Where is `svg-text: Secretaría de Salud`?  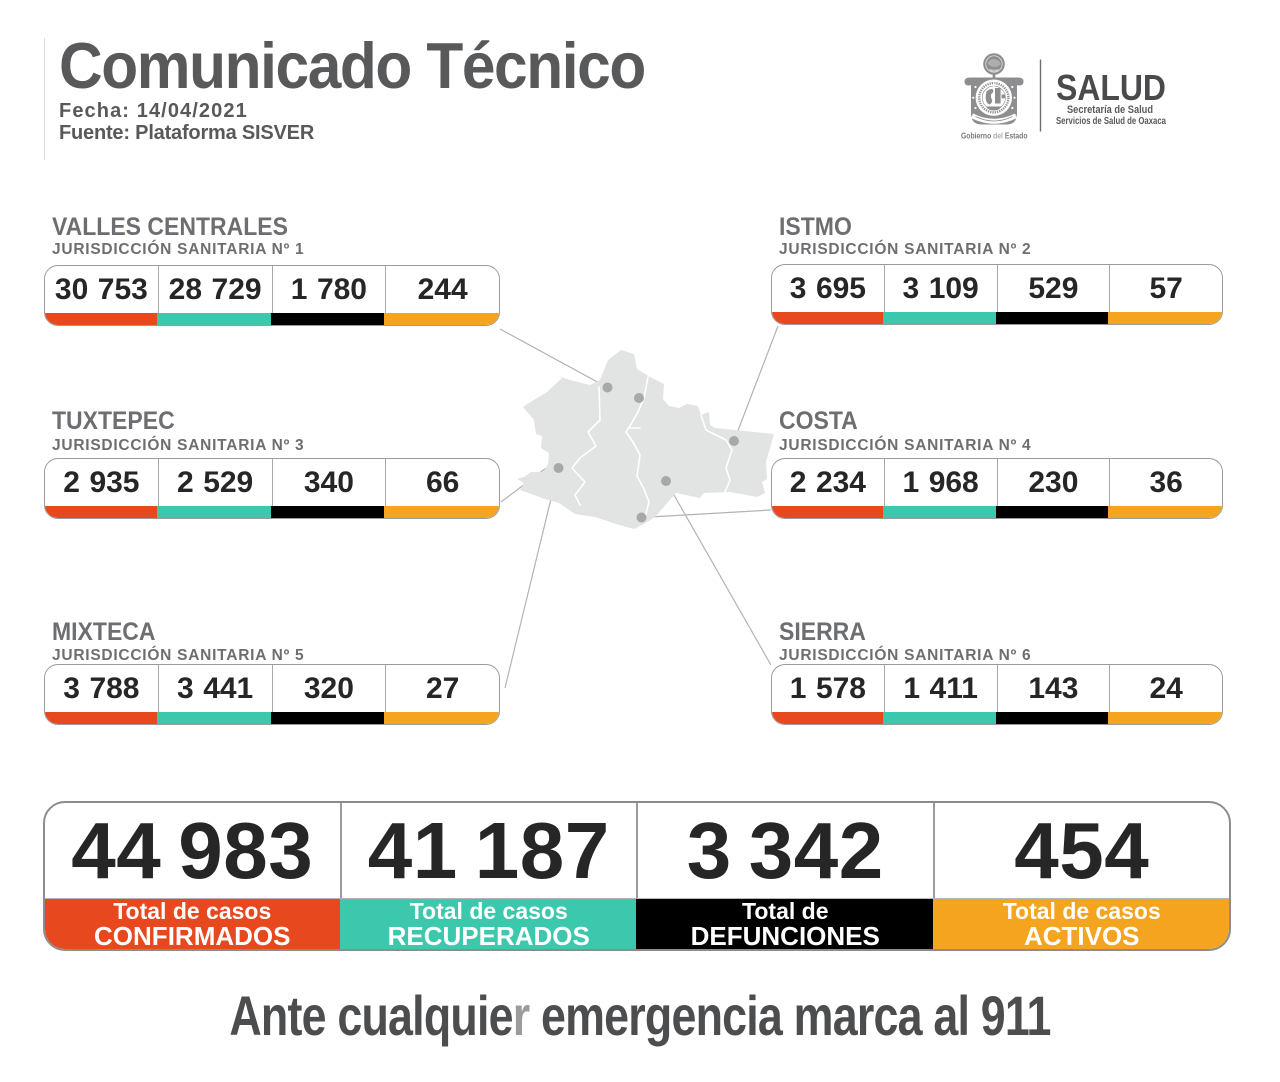 svg-text: Secretaría de Salud is located at coordinates (1110, 110).